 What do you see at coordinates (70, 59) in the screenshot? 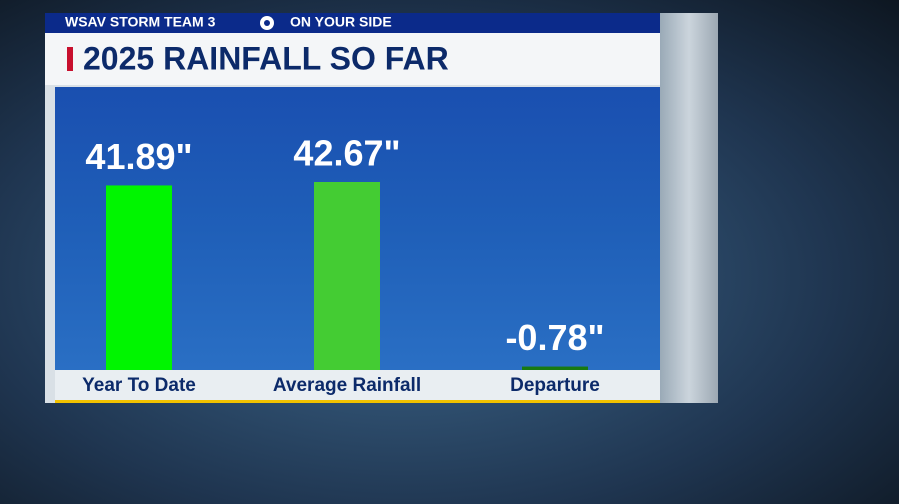
I see `title-marker` at bounding box center [70, 59].